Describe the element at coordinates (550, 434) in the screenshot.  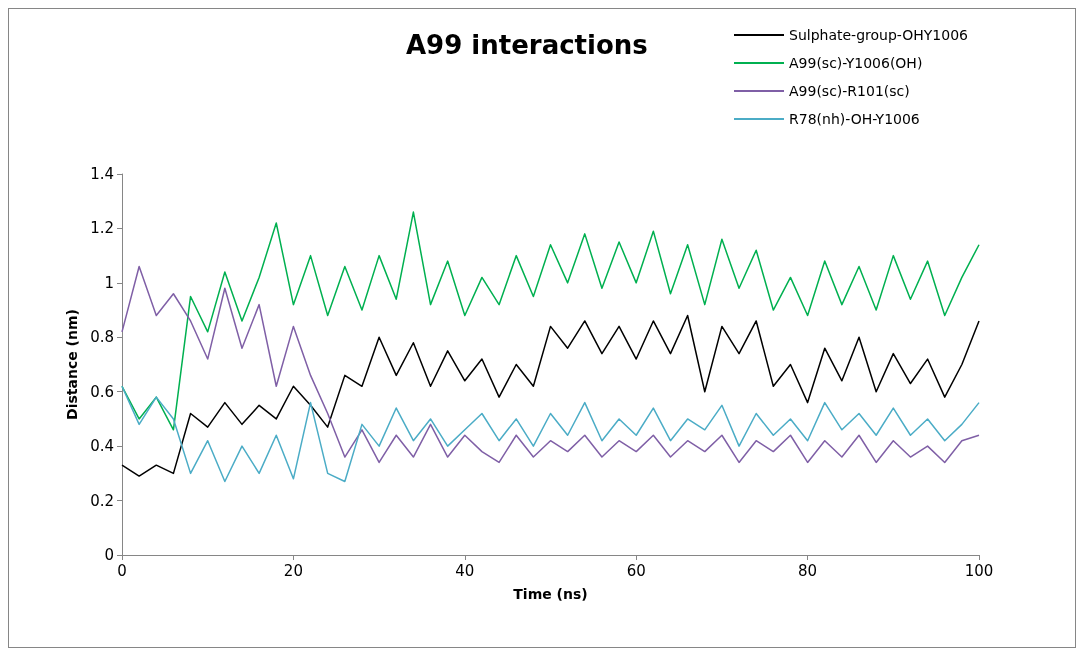
I see `line-series` at that location.